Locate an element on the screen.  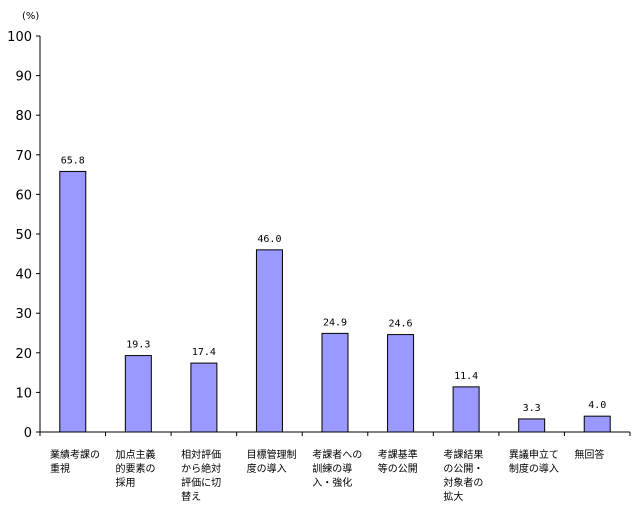
x-category-label: 加点主義的要素の採用 is located at coordinates (136, 468).